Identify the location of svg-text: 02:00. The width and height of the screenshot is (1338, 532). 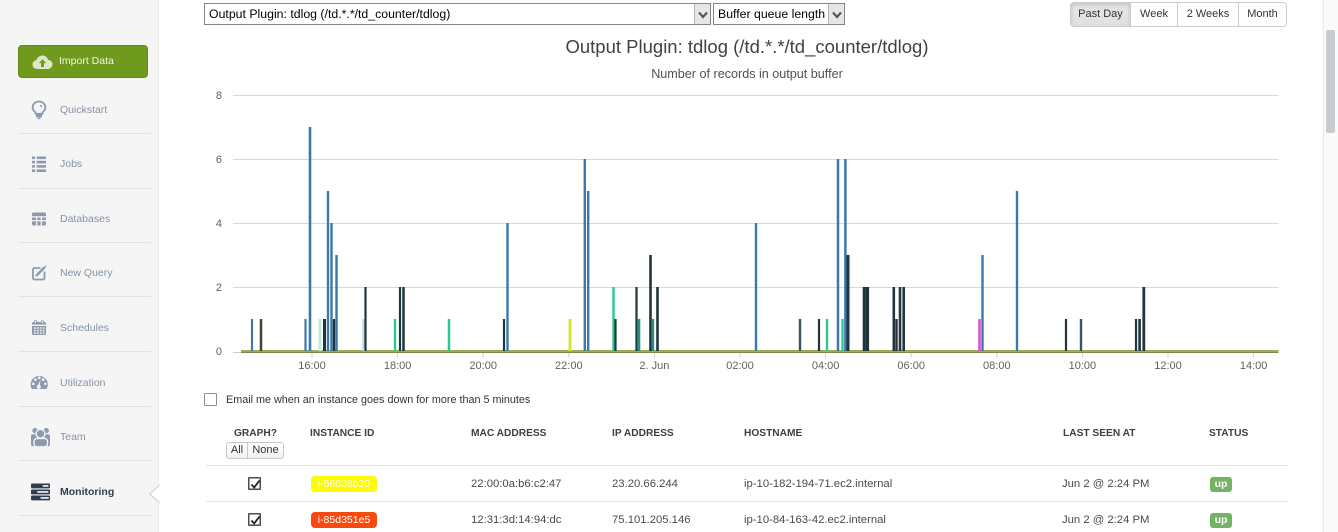
(740, 366).